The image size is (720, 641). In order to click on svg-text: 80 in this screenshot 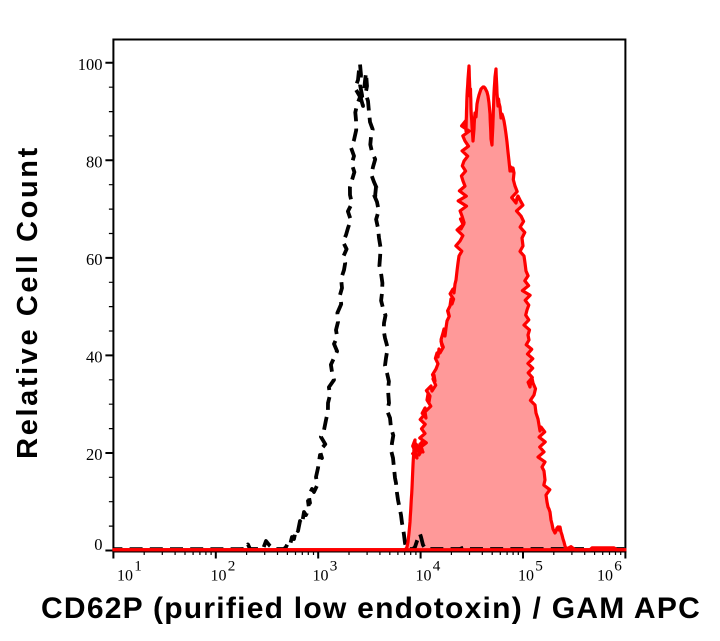, I will do `click(94, 161)`.